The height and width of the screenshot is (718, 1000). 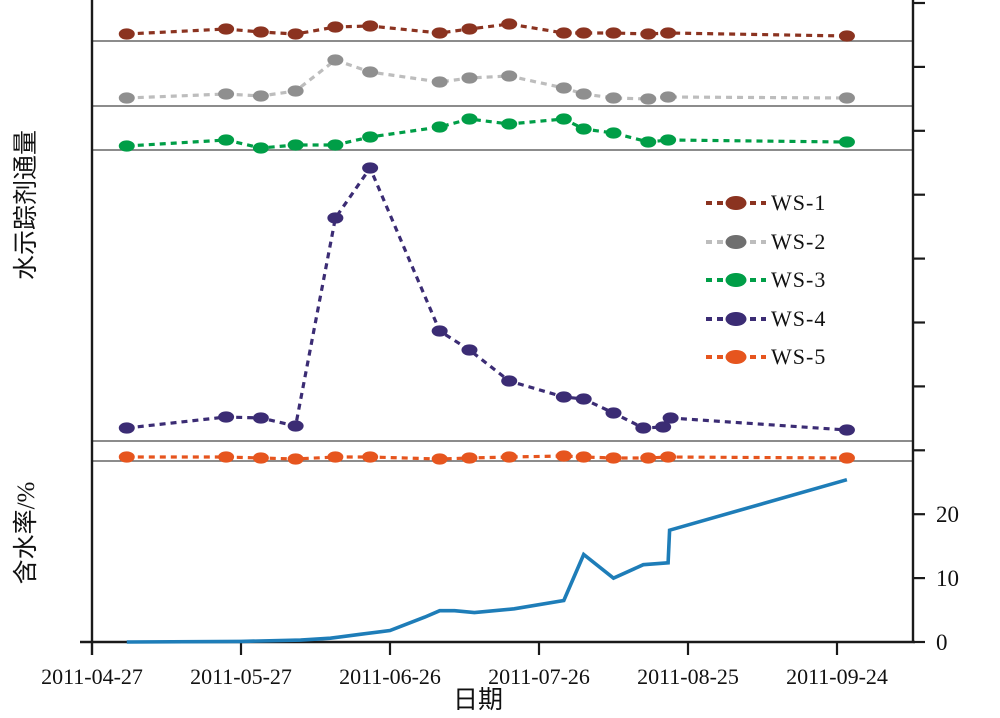 What do you see at coordinates (390, 676) in the screenshot?
I see `x-tick-label: 2011-06-26` at bounding box center [390, 676].